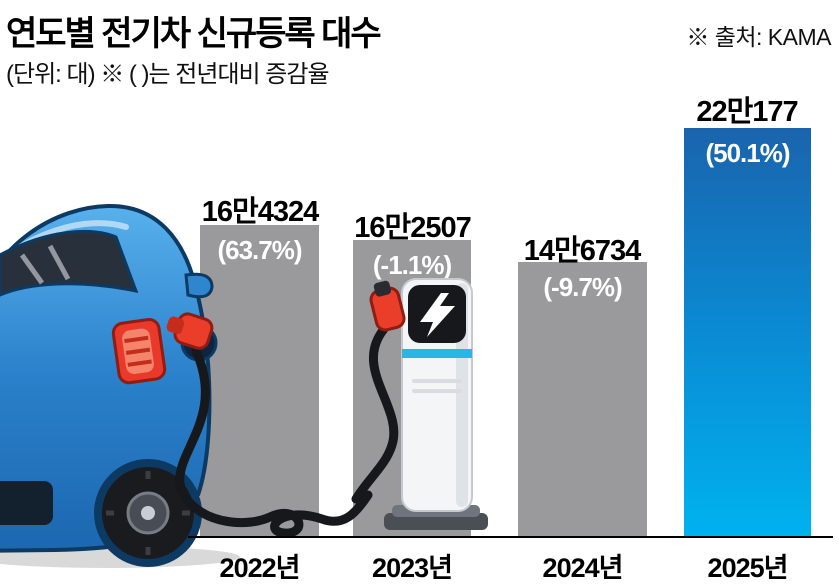  What do you see at coordinates (412, 228) in the screenshot?
I see `bar-2023-value-label: 16만2507` at bounding box center [412, 228].